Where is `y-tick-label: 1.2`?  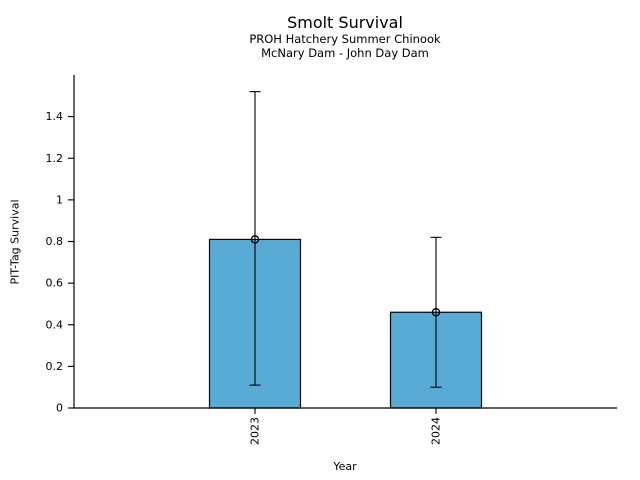
y-tick-label: 1.2 is located at coordinates (55, 158).